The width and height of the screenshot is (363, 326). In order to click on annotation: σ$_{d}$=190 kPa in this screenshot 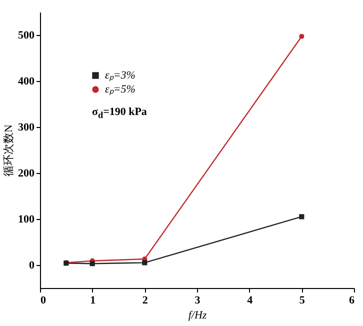, I will do `click(119, 113)`.